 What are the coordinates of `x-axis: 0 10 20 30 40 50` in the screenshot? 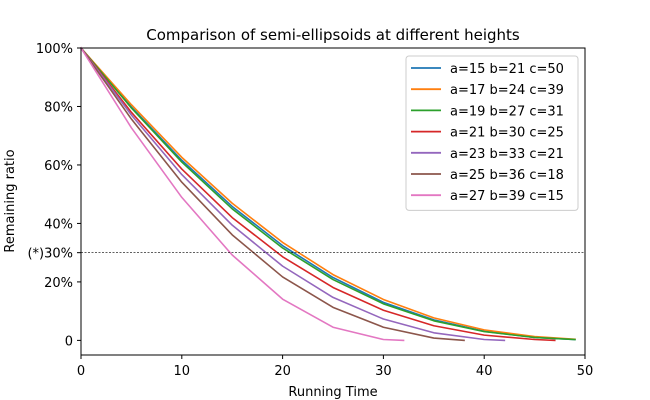 It's located at (335, 367).